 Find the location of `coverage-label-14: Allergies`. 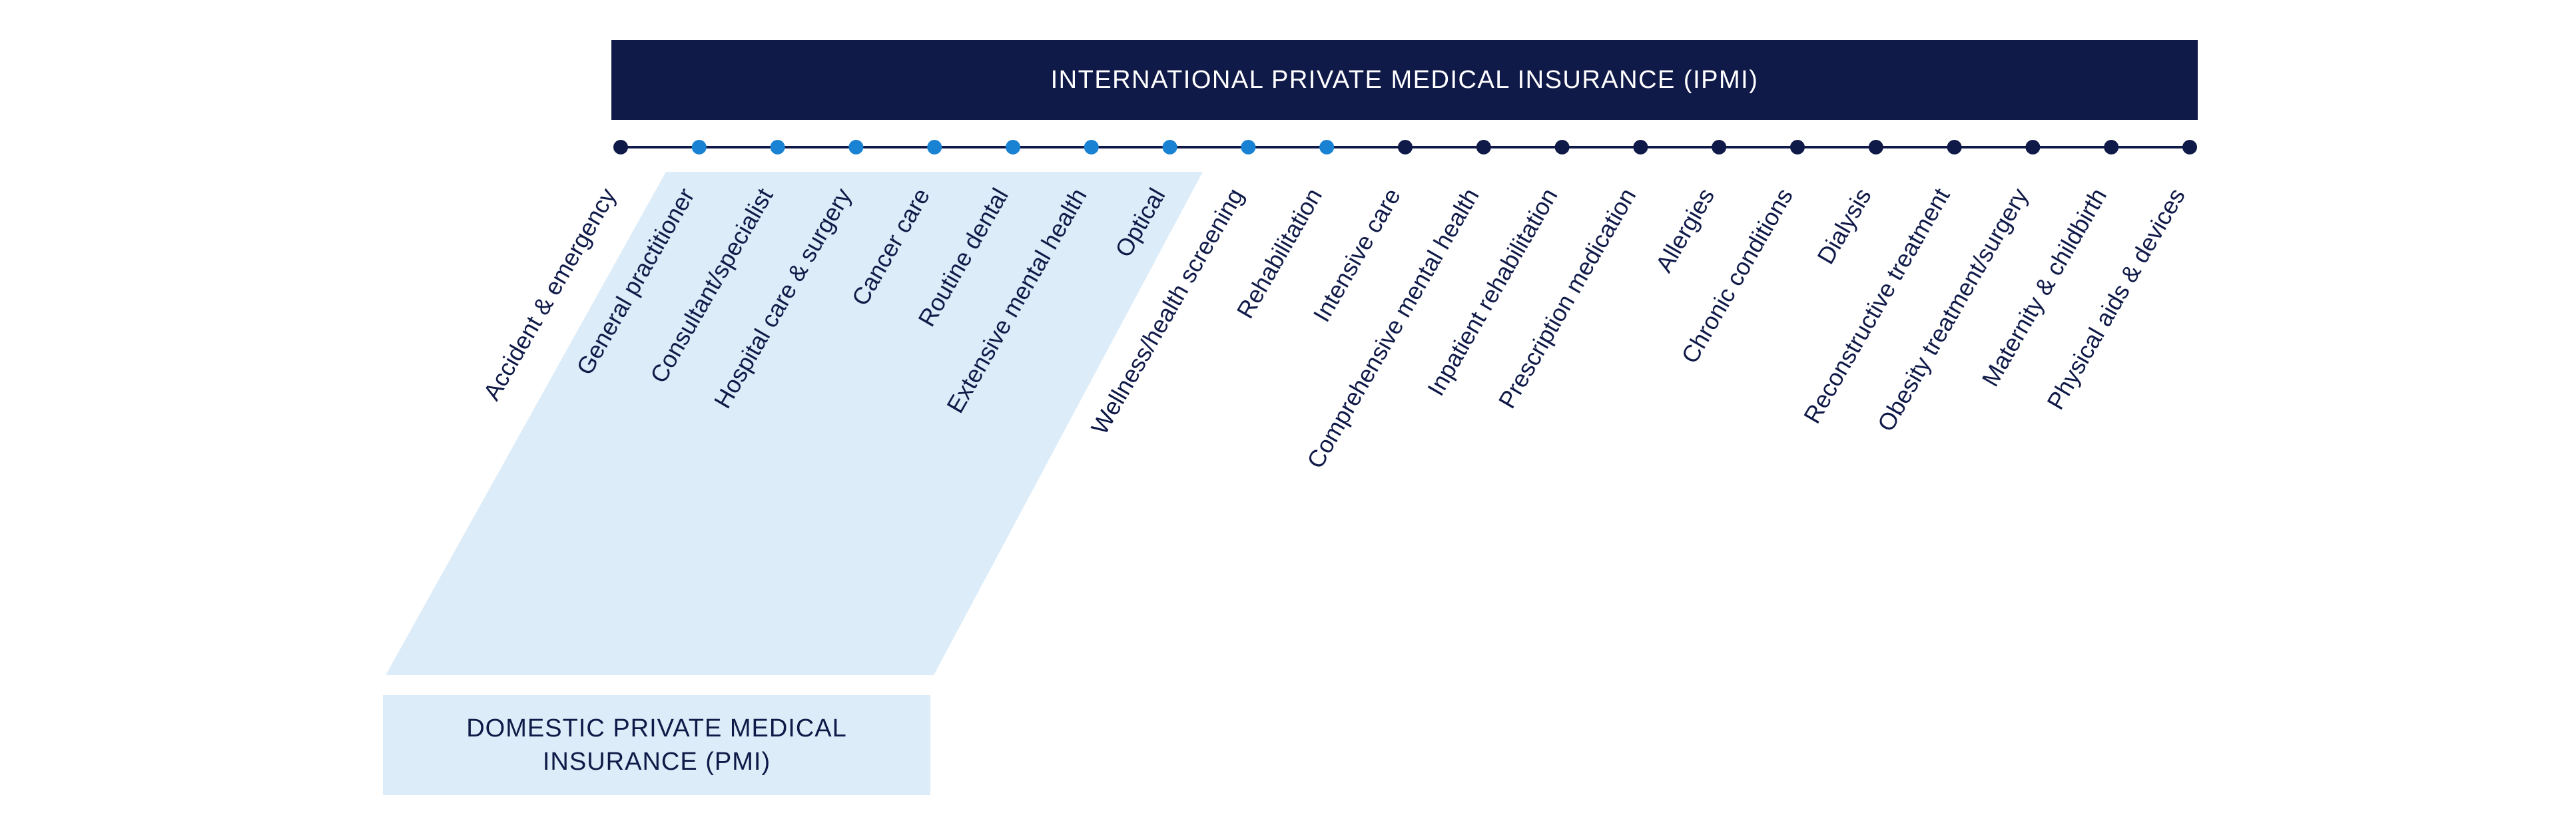

coverage-label-14: Allergies is located at coordinates (1685, 231).